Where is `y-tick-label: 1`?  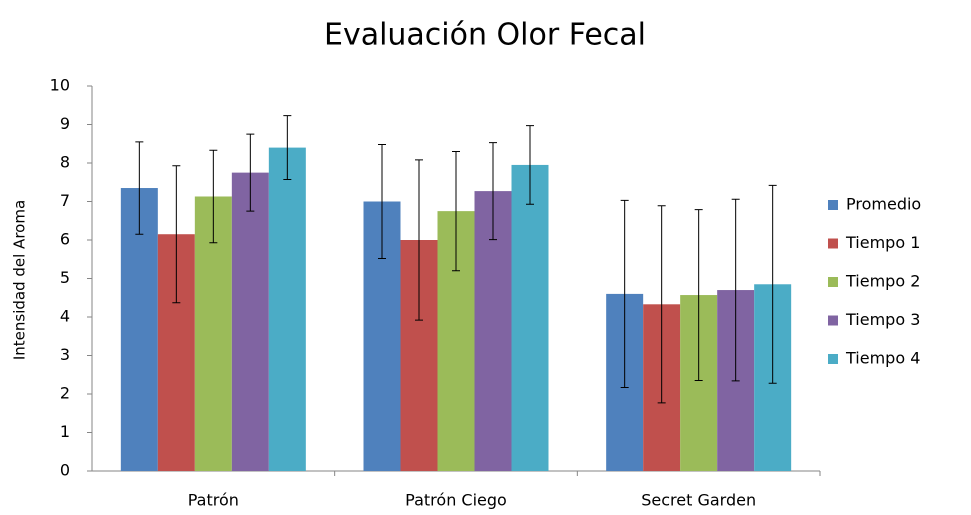 y-tick-label: 1 is located at coordinates (65, 431).